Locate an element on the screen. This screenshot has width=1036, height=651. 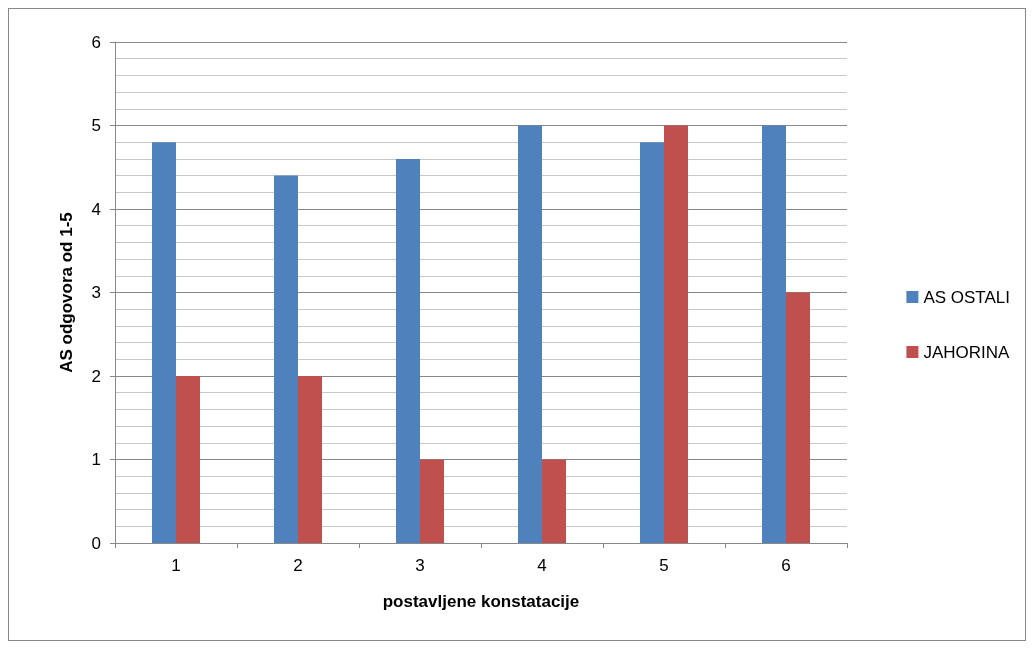
y-axis-title: AS odgovora od 1-5 is located at coordinates (66, 292).